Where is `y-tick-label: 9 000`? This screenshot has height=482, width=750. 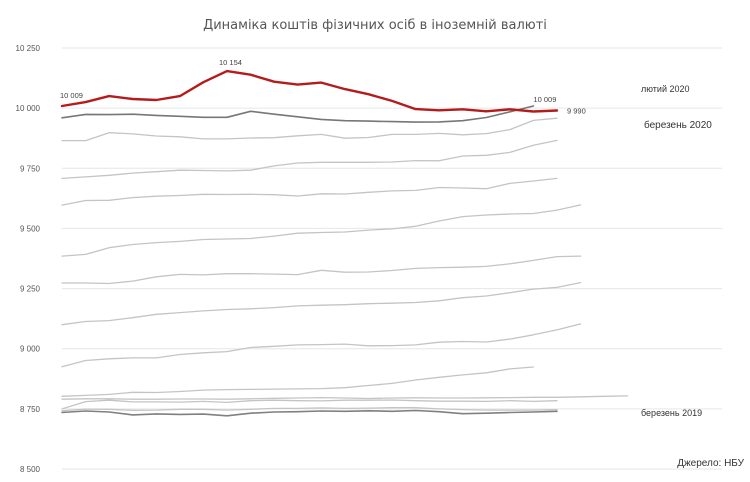 y-tick-label: 9 000 is located at coordinates (30, 349).